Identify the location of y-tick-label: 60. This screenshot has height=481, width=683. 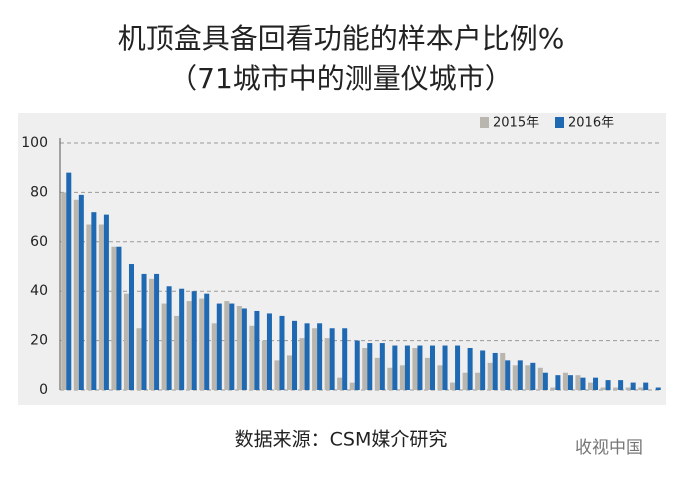
(39, 242).